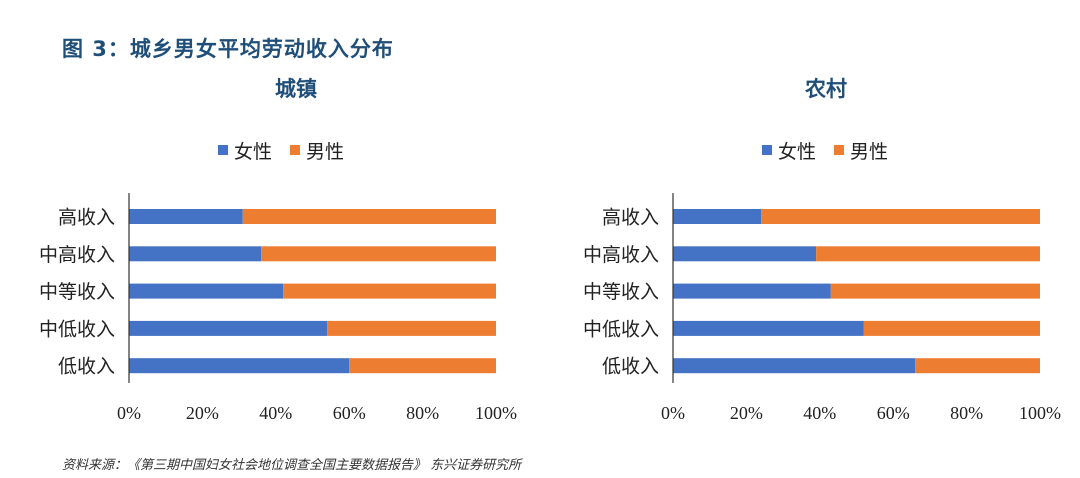  Describe the element at coordinates (292, 465) in the screenshot. I see `source-note: 资料来源：《第三期中国妇女社会地位调查全国主要数据报告》 东兴证券研究所` at that location.